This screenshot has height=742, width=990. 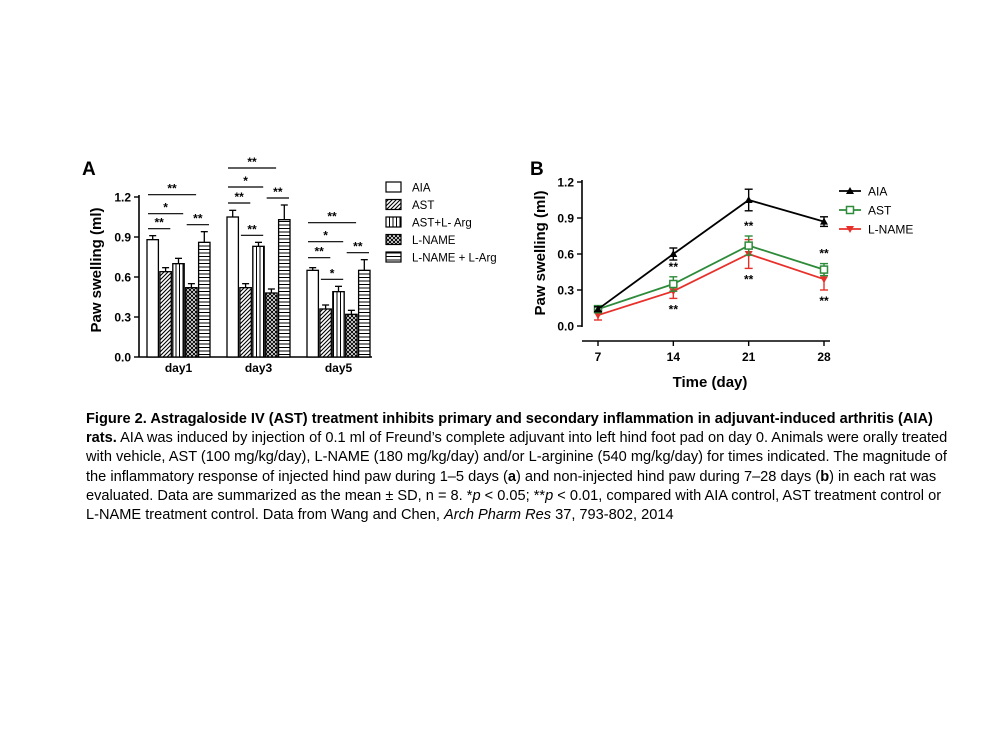 I want to click on panel-a-legend-label: L-NAME, so click(x=434, y=241).